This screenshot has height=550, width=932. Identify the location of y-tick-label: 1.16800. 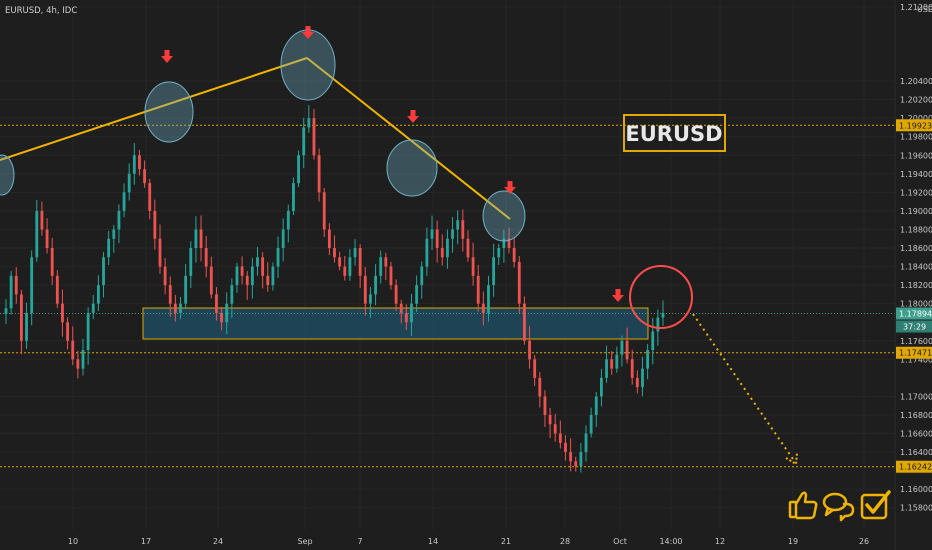
(916, 415).